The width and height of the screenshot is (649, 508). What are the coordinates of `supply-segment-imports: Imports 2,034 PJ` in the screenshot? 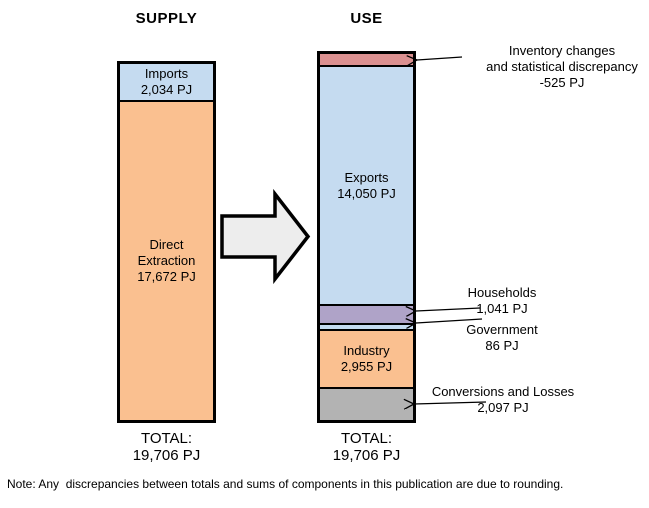 It's located at (166, 83).